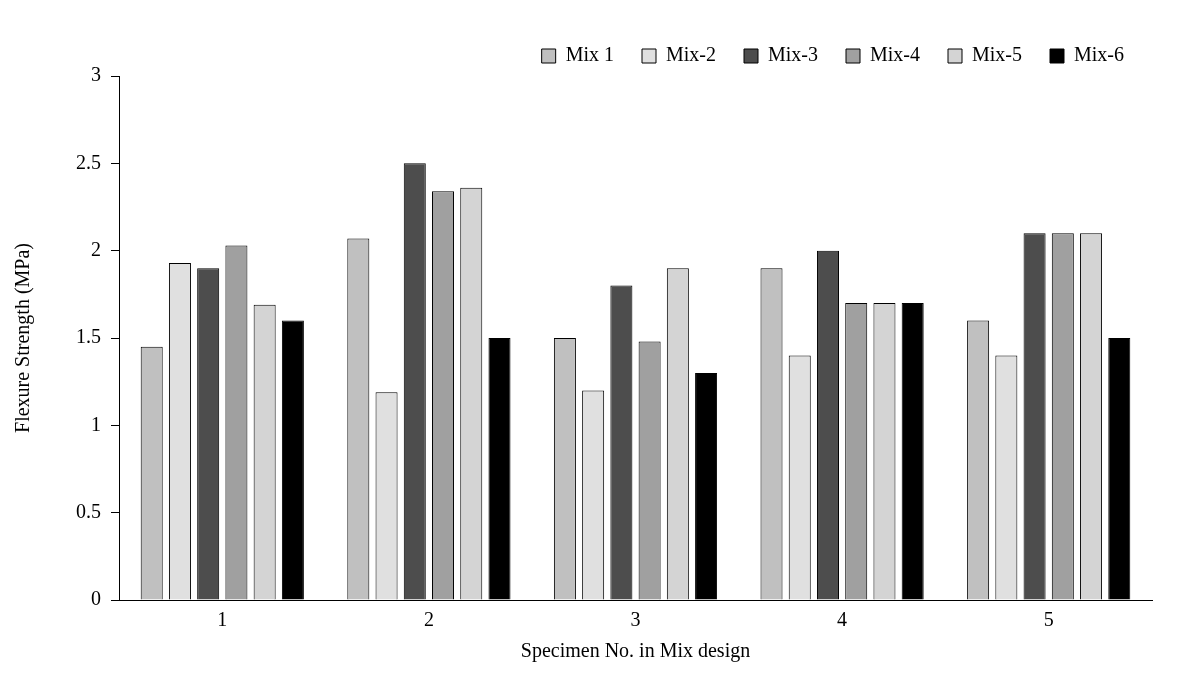  What do you see at coordinates (1099, 54) in the screenshot?
I see `legend-label: Mix-6` at bounding box center [1099, 54].